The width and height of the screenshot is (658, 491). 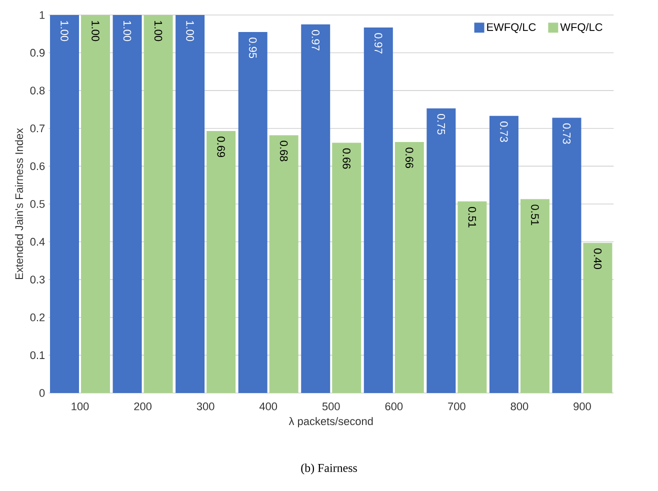 I want to click on y-tick-label: 0.9, so click(x=37, y=52).